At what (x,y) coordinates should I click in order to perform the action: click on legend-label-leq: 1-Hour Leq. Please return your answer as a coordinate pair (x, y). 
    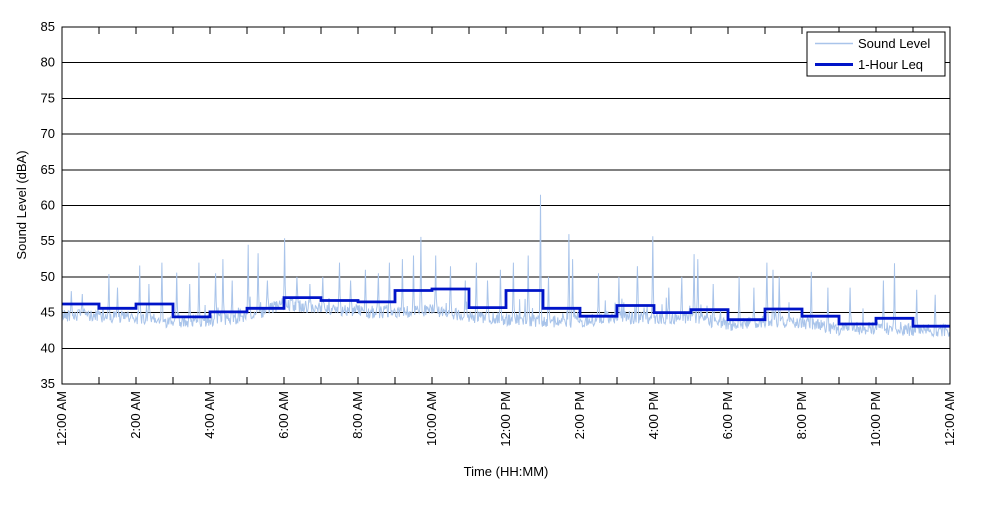
    Looking at the image, I should click on (890, 64).